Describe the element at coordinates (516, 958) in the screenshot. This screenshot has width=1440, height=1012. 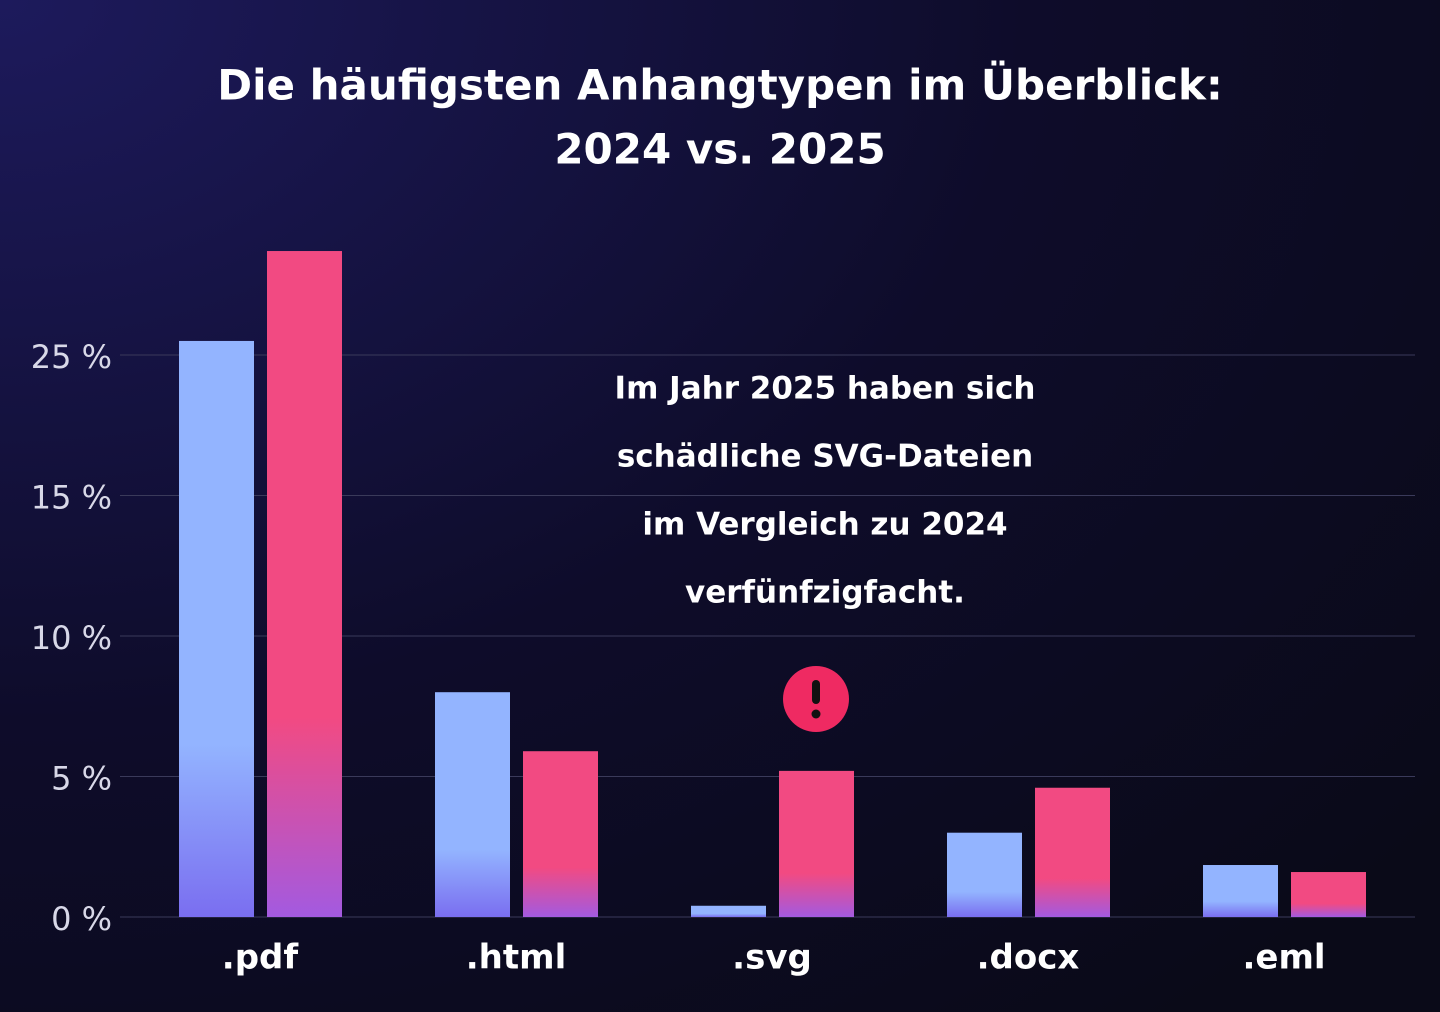
I see `x-tick-label: .html` at that location.